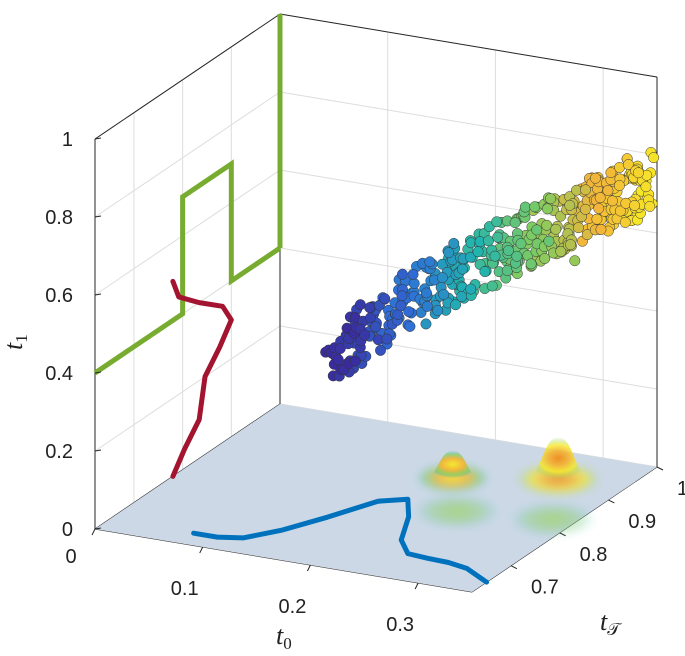 Image resolution: width=685 pixels, height=656 pixels. Describe the element at coordinates (67, 140) in the screenshot. I see `z-tick-label: 1` at that location.